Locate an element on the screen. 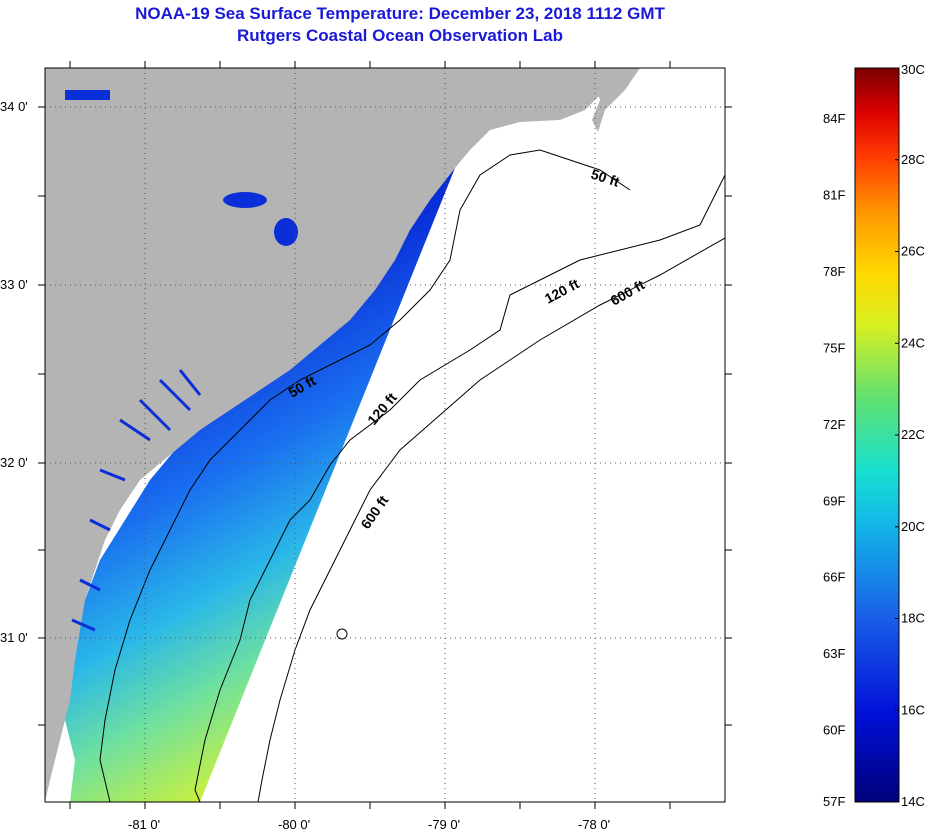 The width and height of the screenshot is (936, 832). colorbar-f-label: 60F is located at coordinates (834, 730).